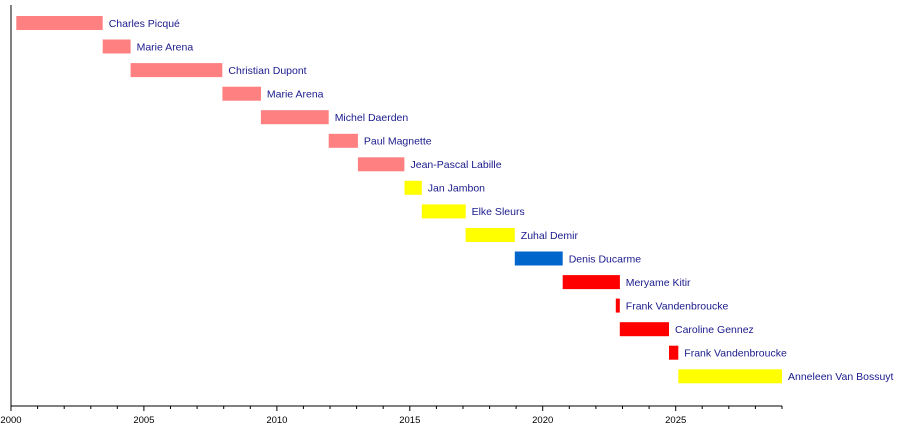  Describe the element at coordinates (10, 420) in the screenshot. I see `x-tick-label: 2000` at that location.